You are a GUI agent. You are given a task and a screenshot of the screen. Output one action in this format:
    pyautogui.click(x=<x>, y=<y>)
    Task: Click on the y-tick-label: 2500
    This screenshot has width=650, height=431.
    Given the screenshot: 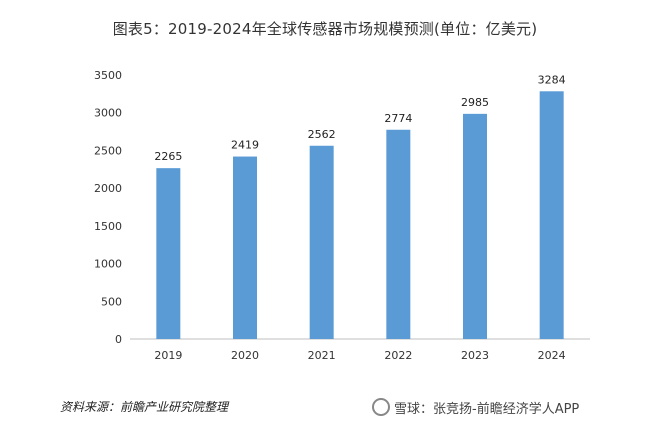 What is the action you would take?
    pyautogui.click(x=108, y=150)
    